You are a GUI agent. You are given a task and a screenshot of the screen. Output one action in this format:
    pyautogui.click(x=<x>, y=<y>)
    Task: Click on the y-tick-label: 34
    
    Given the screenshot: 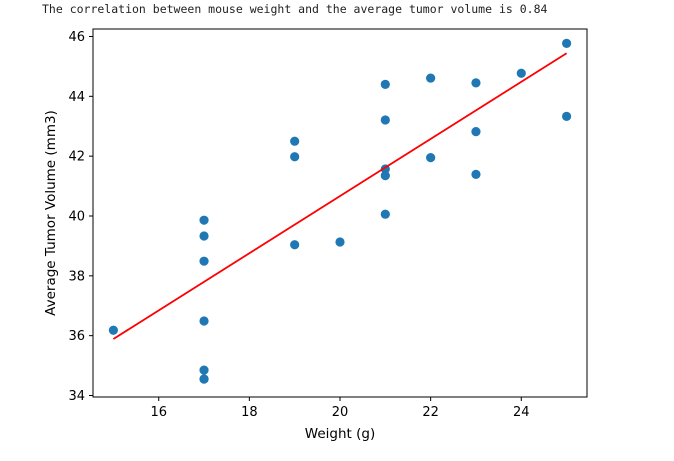 What is the action you would take?
    pyautogui.click(x=76, y=396)
    